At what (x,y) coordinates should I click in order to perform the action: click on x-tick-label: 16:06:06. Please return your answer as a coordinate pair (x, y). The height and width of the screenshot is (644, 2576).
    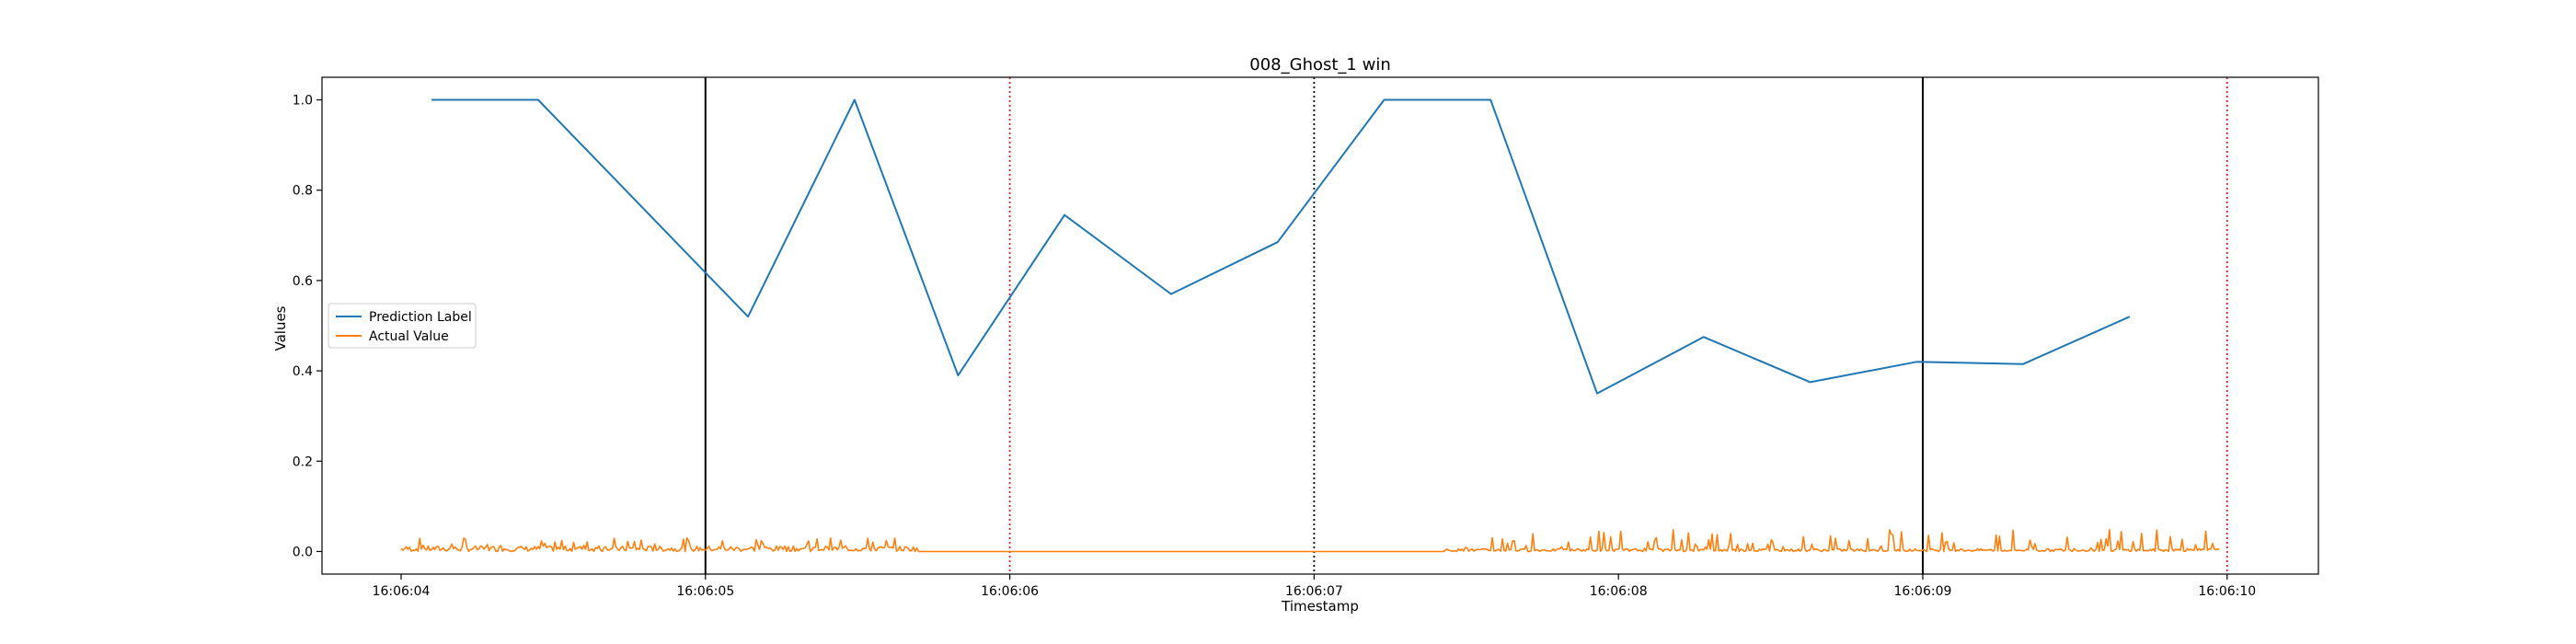
    Looking at the image, I should click on (1010, 591).